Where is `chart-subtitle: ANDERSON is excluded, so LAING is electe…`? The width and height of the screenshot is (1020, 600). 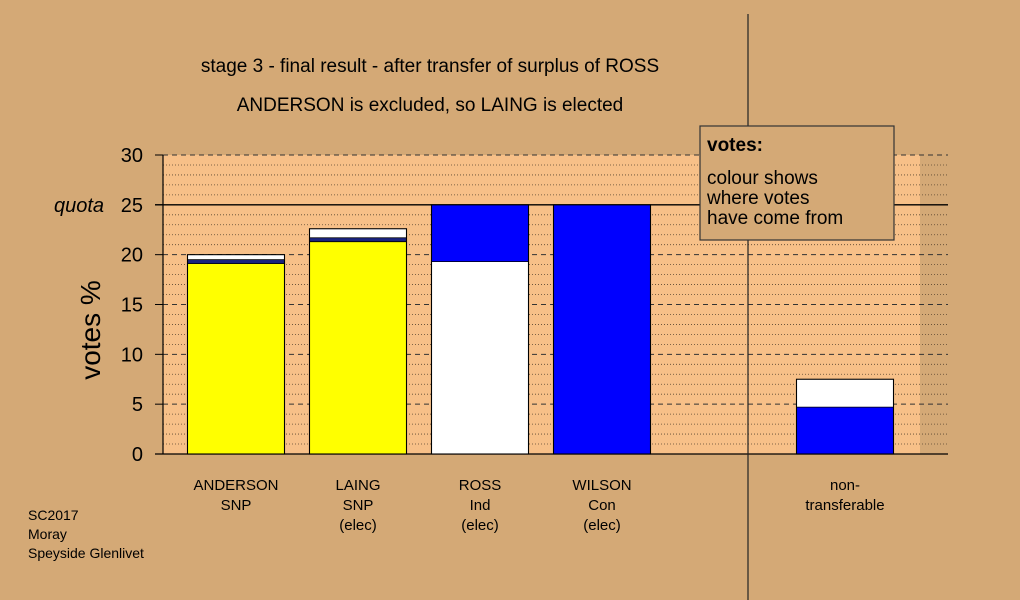 chart-subtitle: ANDERSON is excluded, so LAING is electe… is located at coordinates (430, 105).